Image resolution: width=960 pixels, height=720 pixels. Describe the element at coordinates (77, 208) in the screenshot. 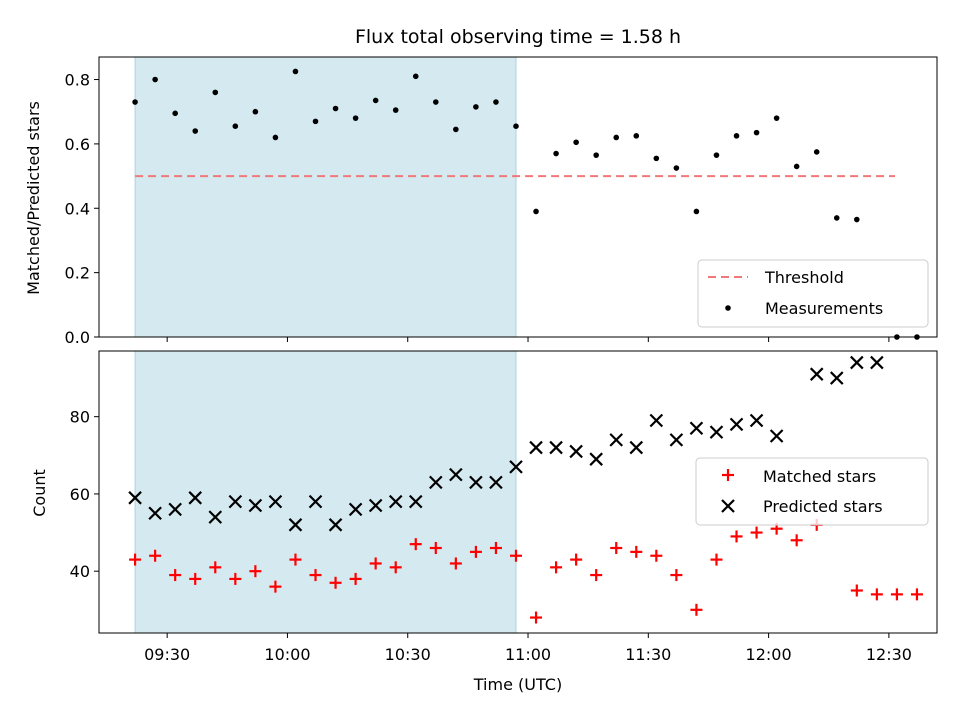

I see `y-tick-label: 0.4` at that location.